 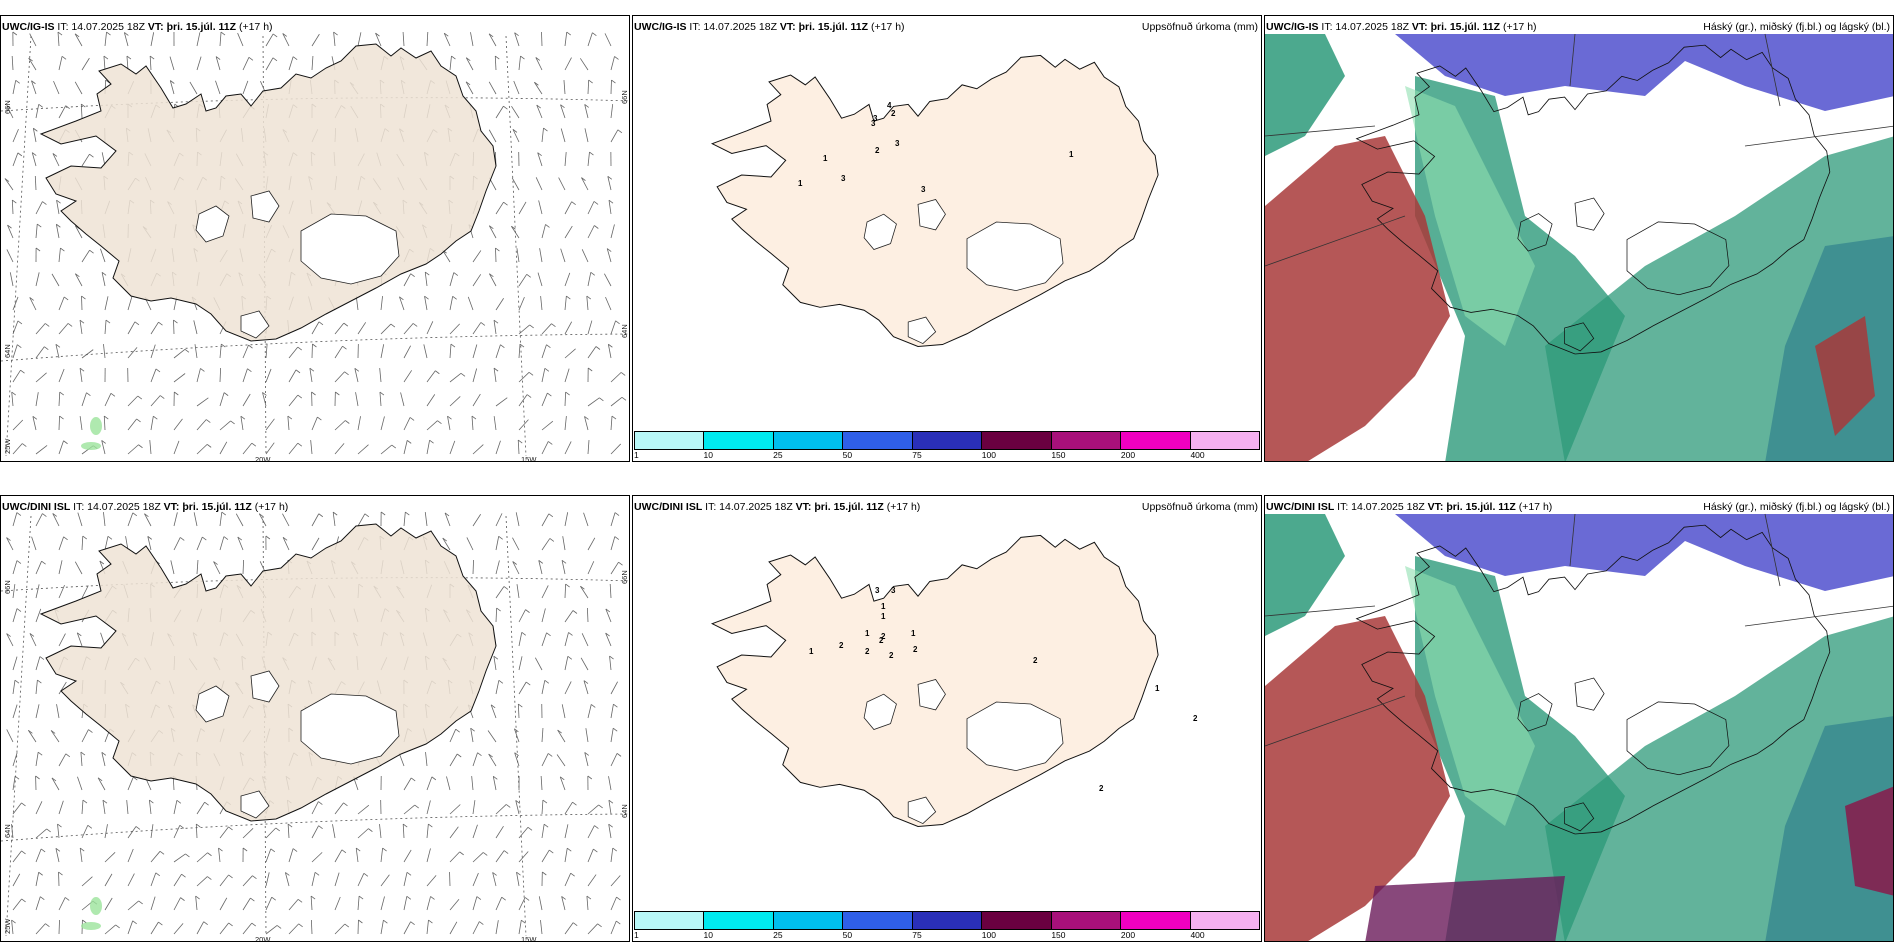 What do you see at coordinates (624, 577) in the screenshot?
I see `coordinate-label: 66N` at bounding box center [624, 577].